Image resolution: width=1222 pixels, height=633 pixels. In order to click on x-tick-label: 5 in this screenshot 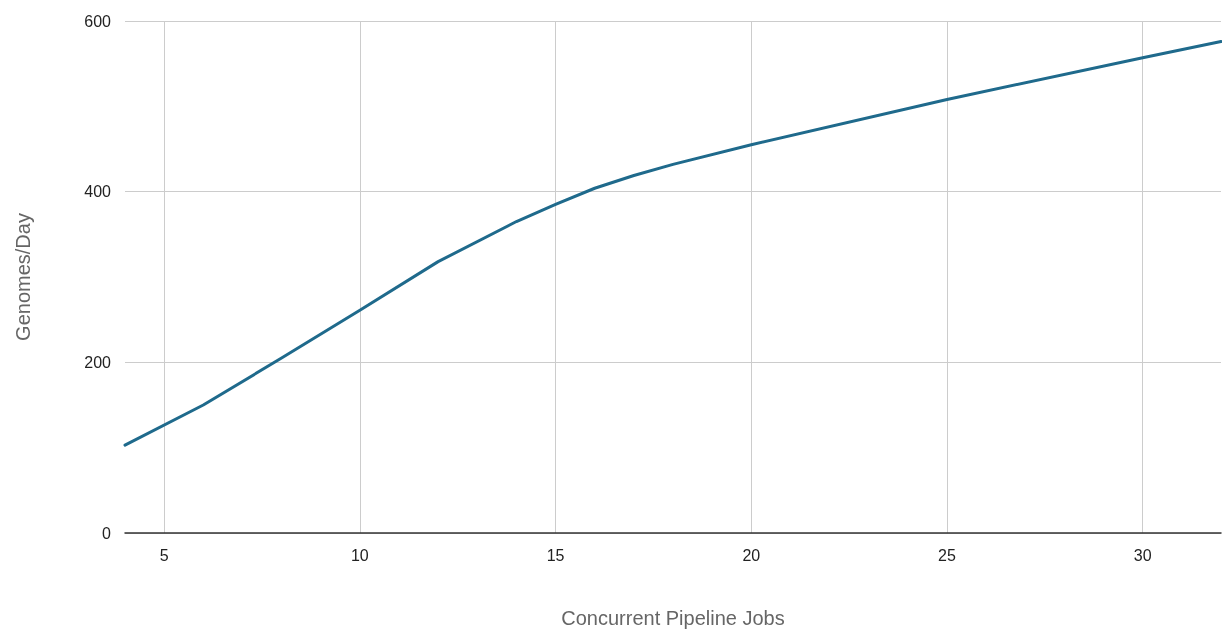, I will do `click(164, 555)`.